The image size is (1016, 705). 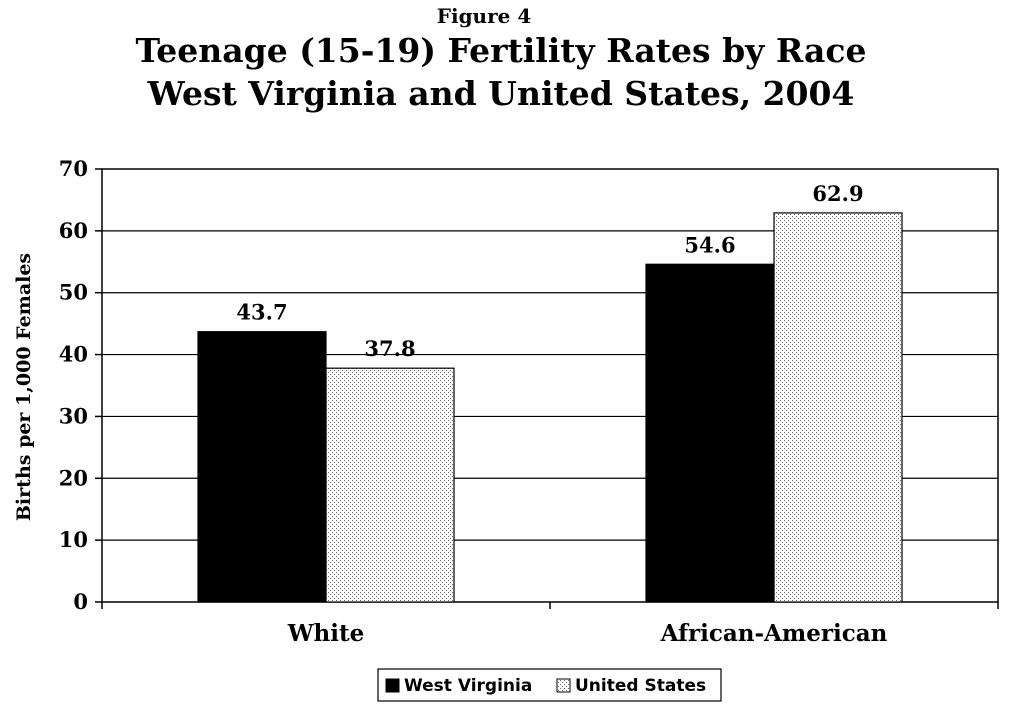 What do you see at coordinates (73, 539) in the screenshot?
I see `y-tick-label: 10` at bounding box center [73, 539].